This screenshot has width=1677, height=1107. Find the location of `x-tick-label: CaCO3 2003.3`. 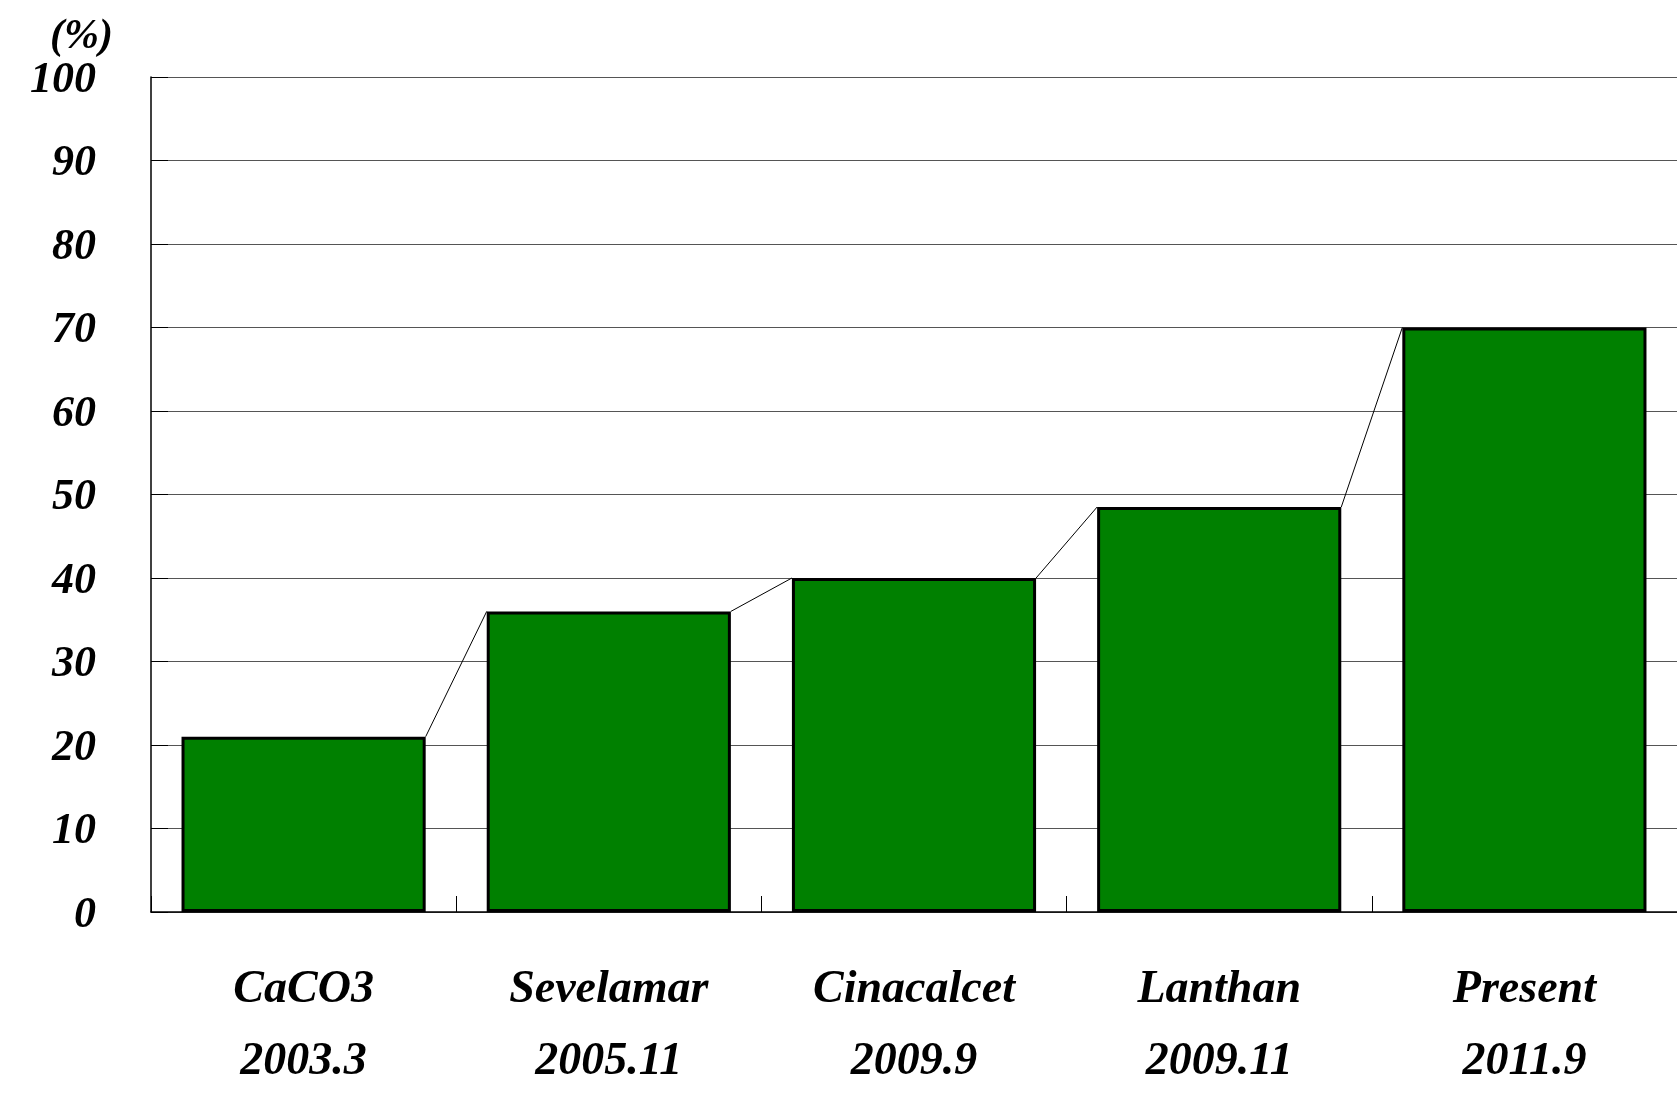

x-tick-label: CaCO3 2003.3 is located at coordinates (303, 1022).